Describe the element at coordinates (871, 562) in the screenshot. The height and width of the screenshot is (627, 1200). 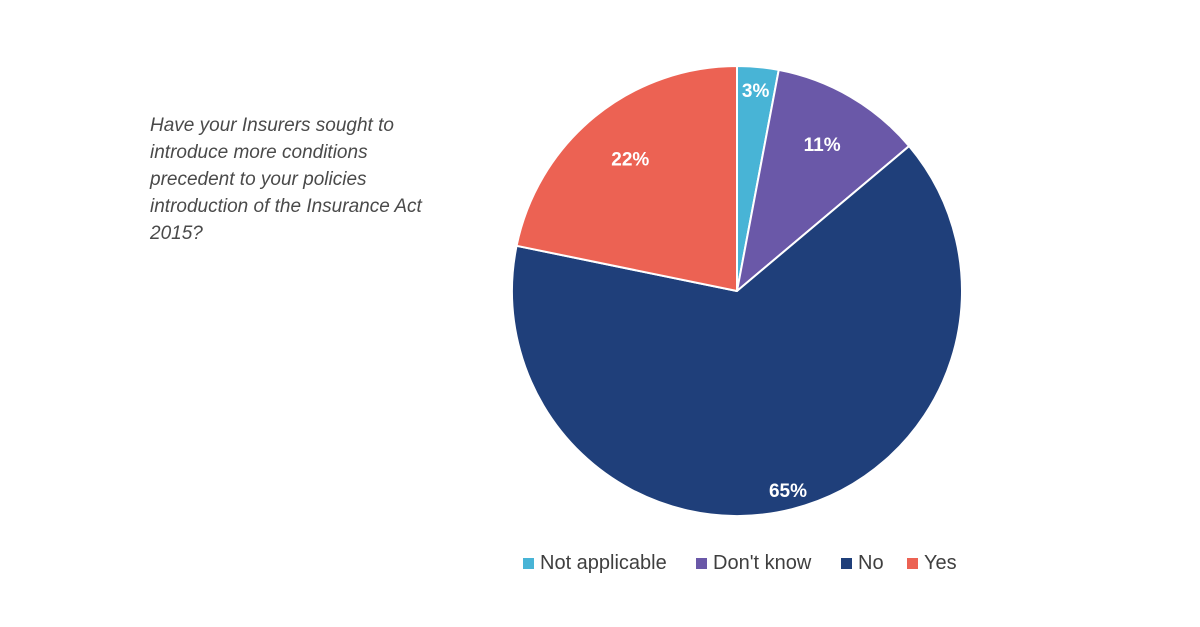
I see `legend-label-no: No` at that location.